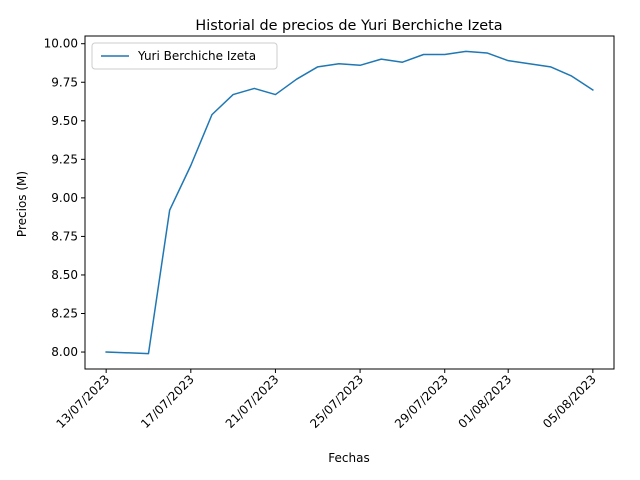 The width and height of the screenshot is (640, 480). I want to click on y-tick-label: 9.00, so click(64, 198).